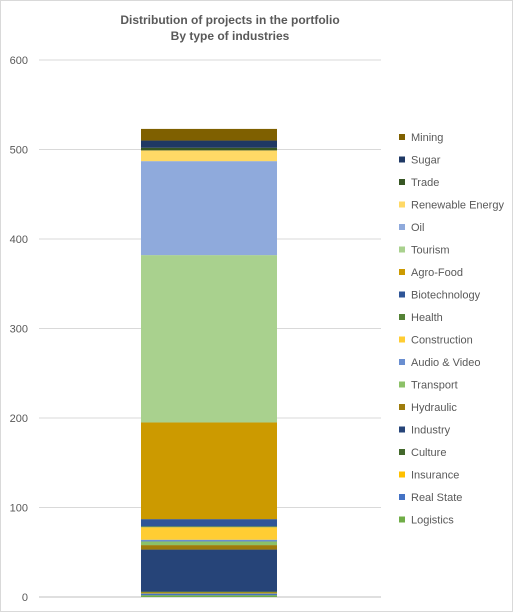 This screenshot has height=612, width=513. Describe the element at coordinates (437, 273) in the screenshot. I see `legend-label: Agro-Food` at that location.